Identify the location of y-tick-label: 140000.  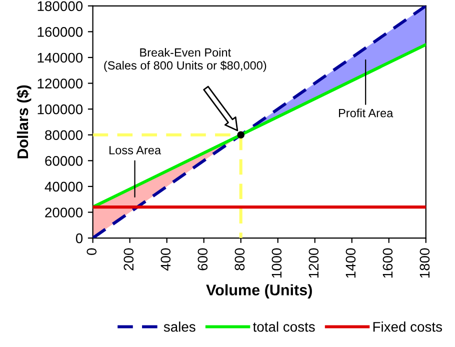
(60, 57).